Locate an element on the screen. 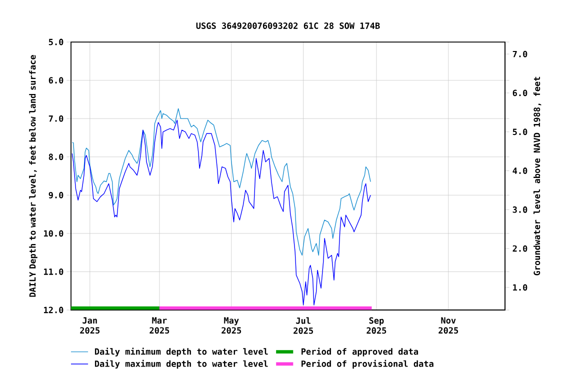  x-tick-label: May 2025 is located at coordinates (232, 325).